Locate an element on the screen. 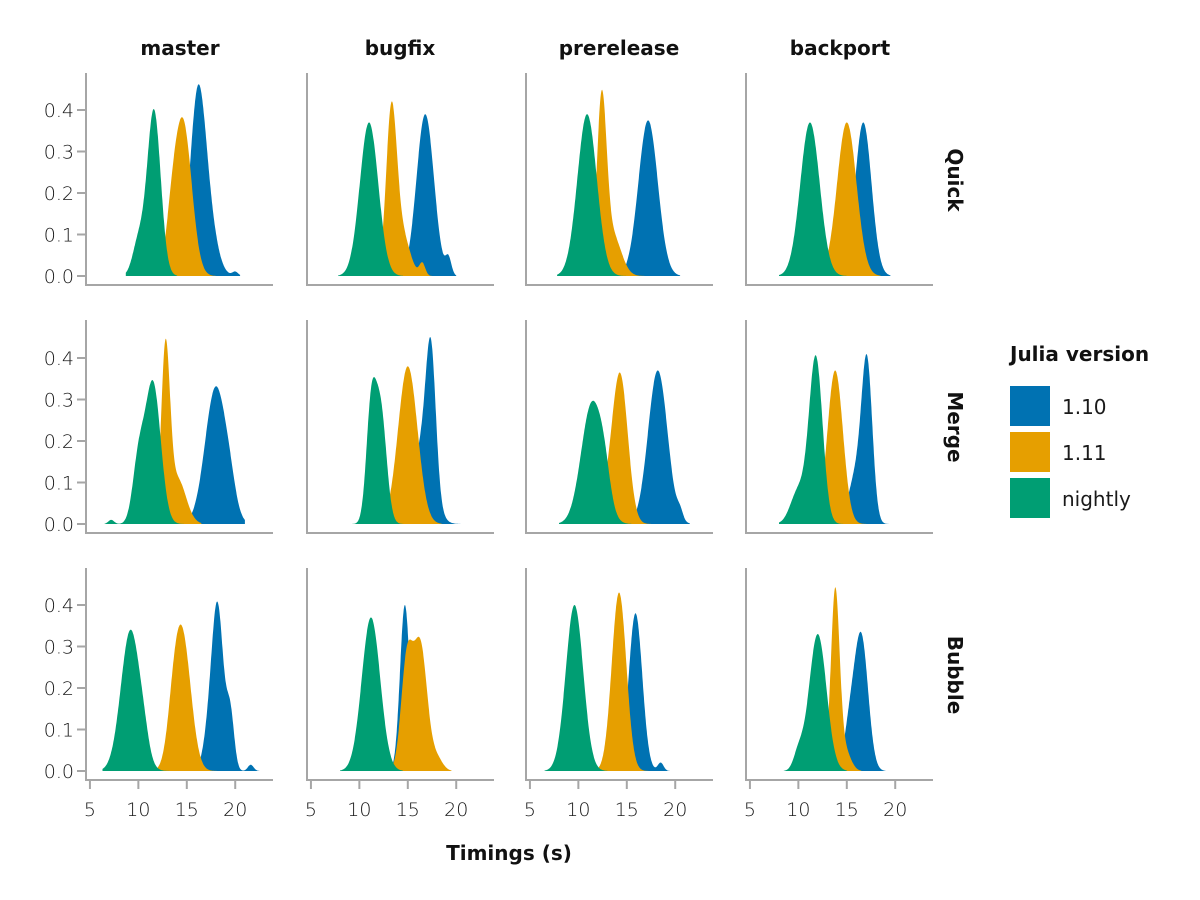  x-axis-title: Timings (s) is located at coordinates (509, 853).